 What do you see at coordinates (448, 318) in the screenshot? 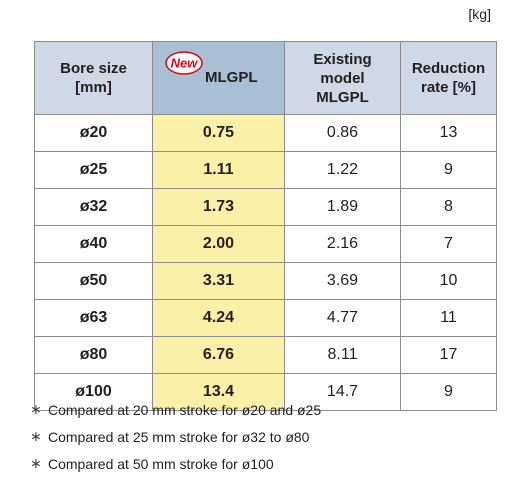
I see `reduction-rate-cell: 11` at bounding box center [448, 318].